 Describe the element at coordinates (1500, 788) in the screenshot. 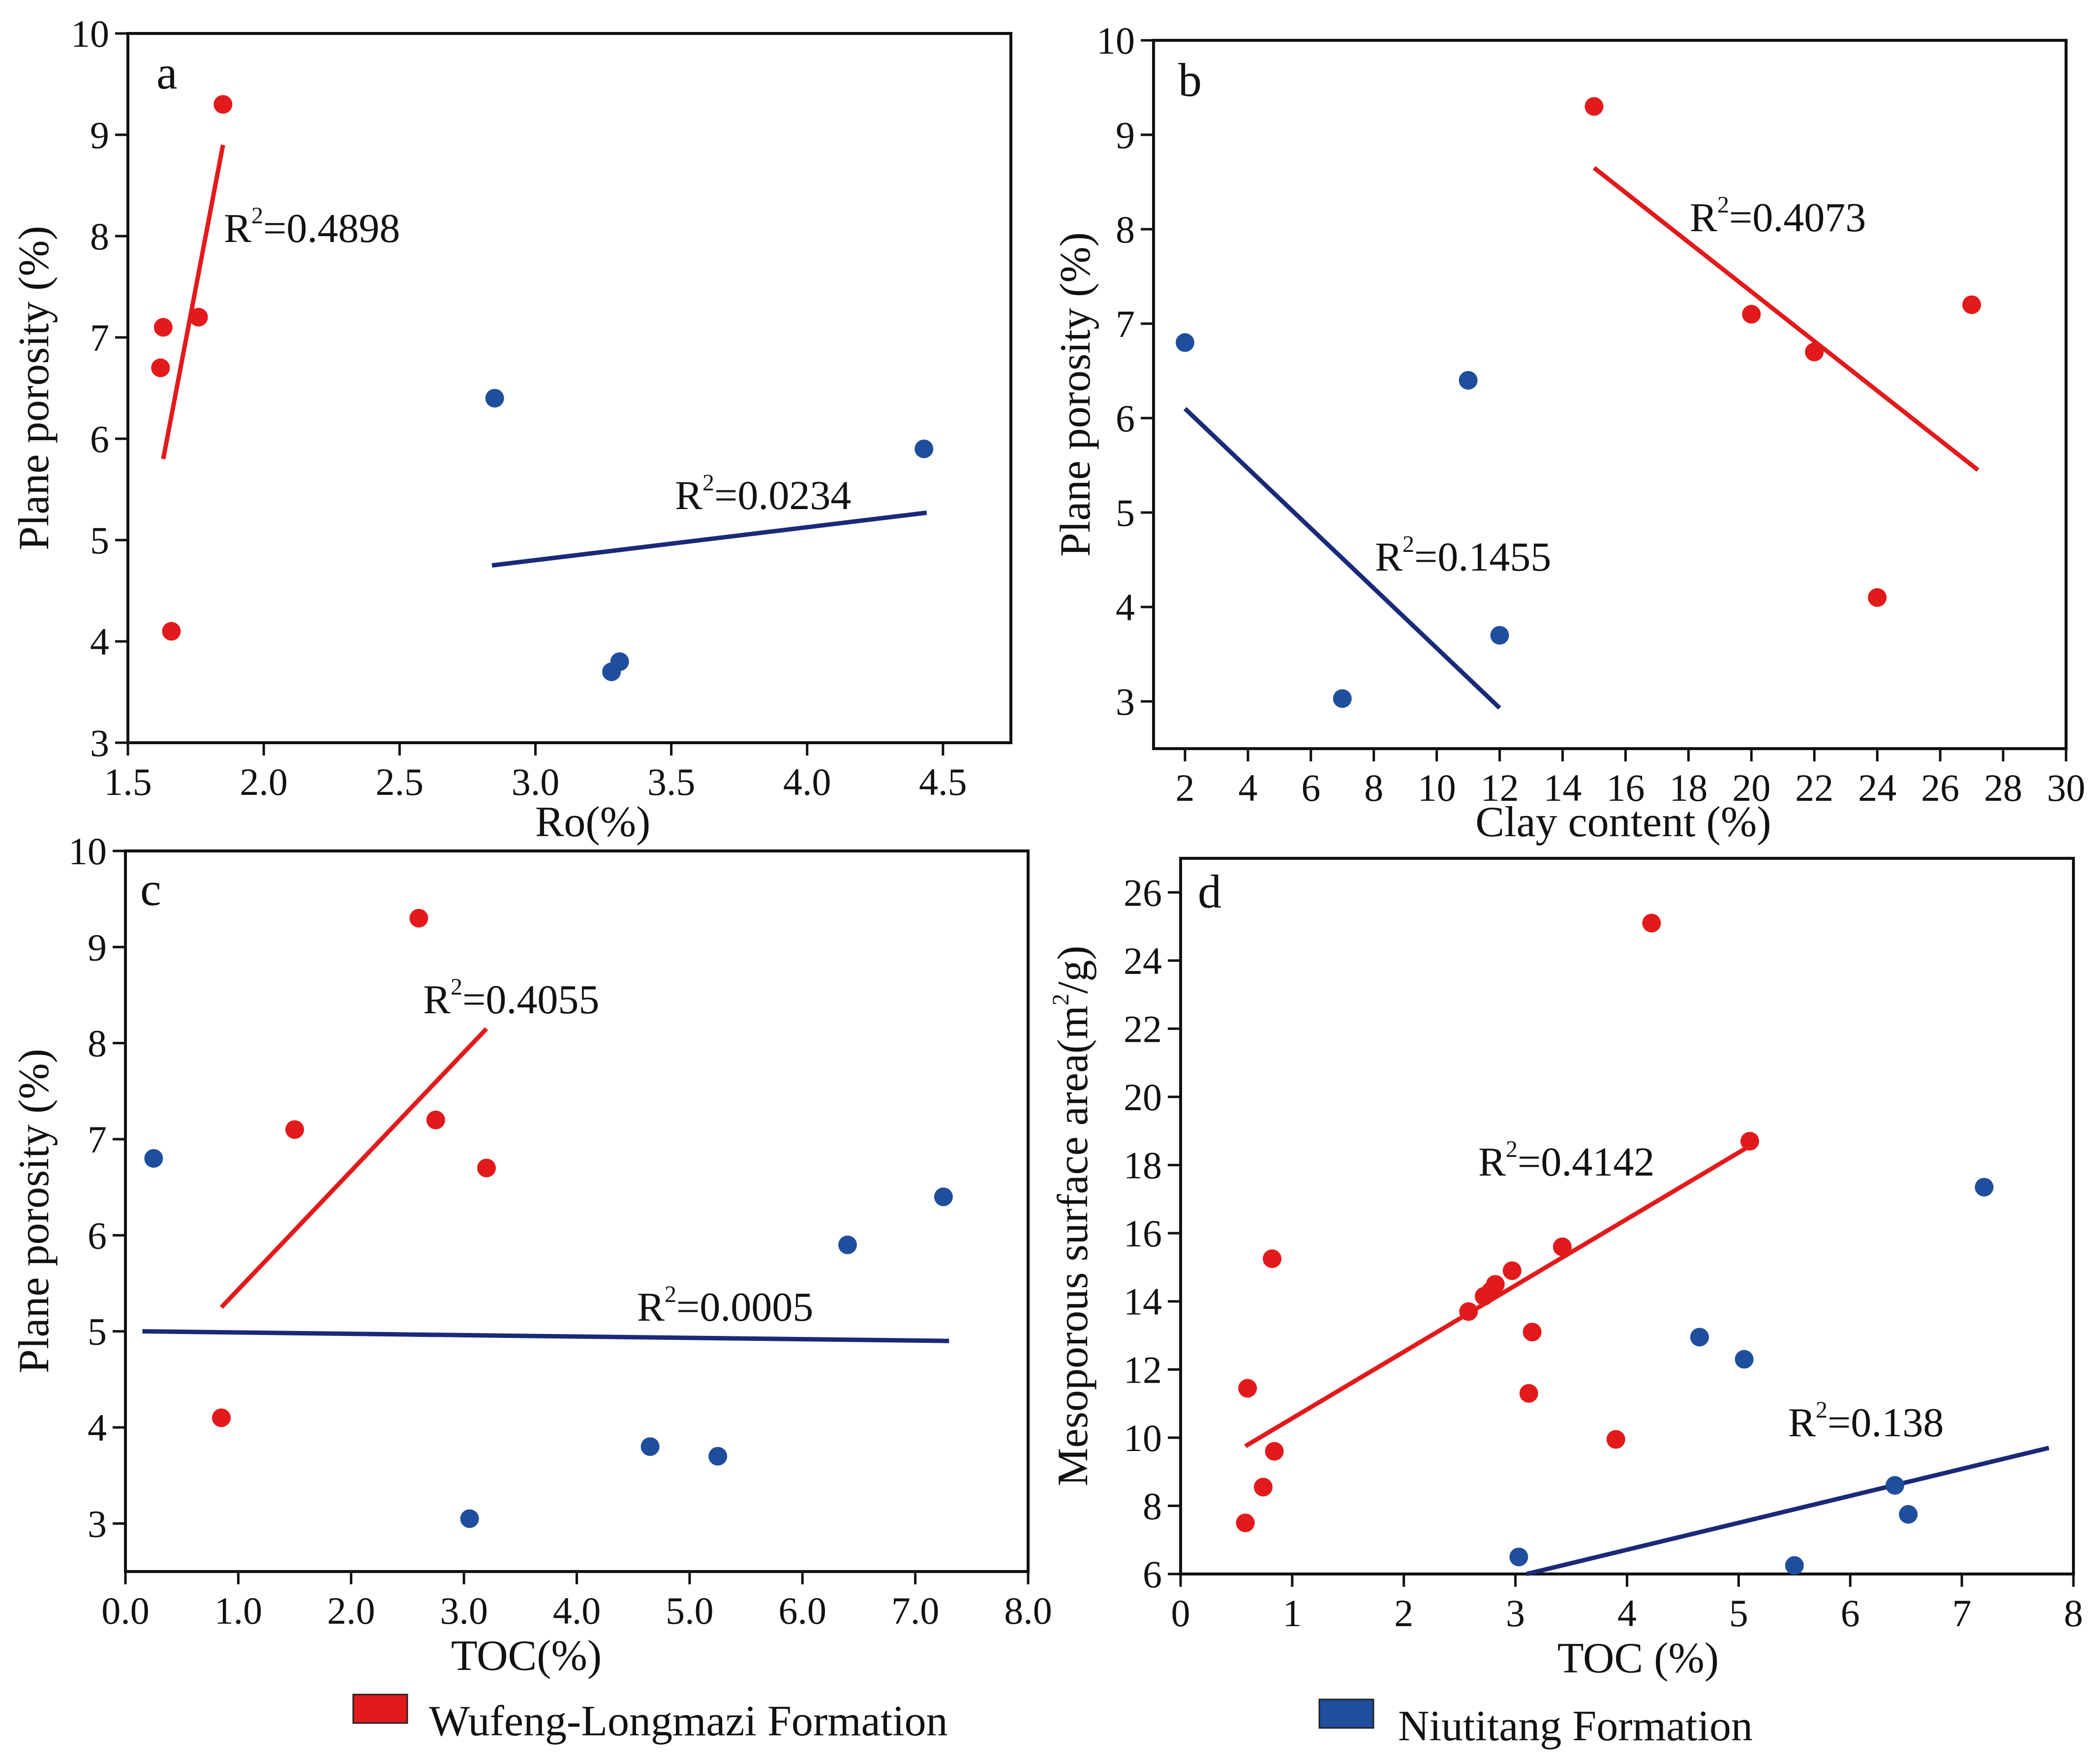

I see `x-tick-label: 12` at that location.